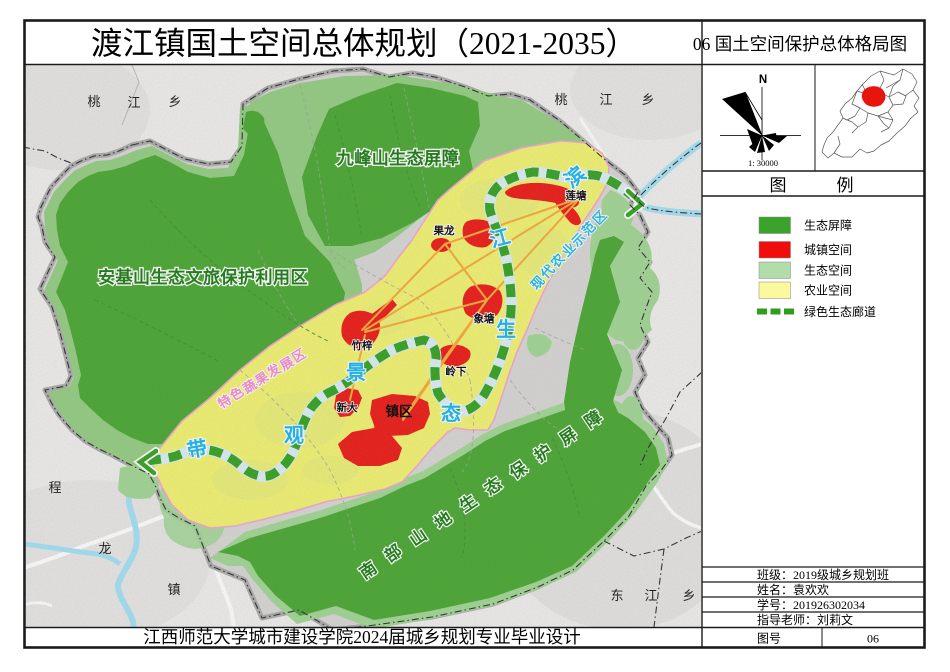  What do you see at coordinates (840, 311) in the screenshot?
I see `svg-text: 绿色生态廊道` at bounding box center [840, 311].